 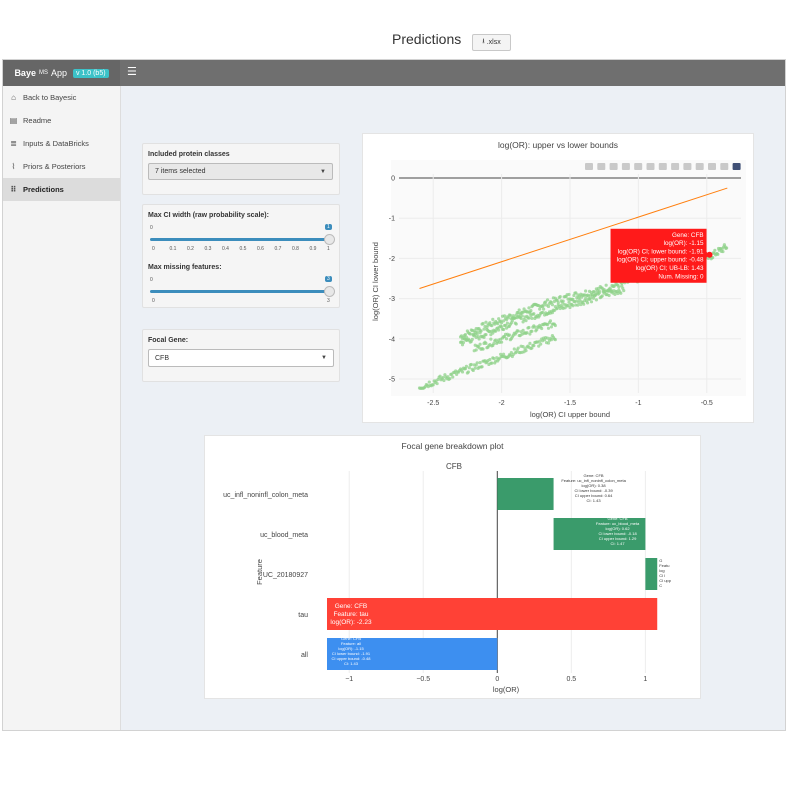 I want to click on bar, so click(x=492, y=614).